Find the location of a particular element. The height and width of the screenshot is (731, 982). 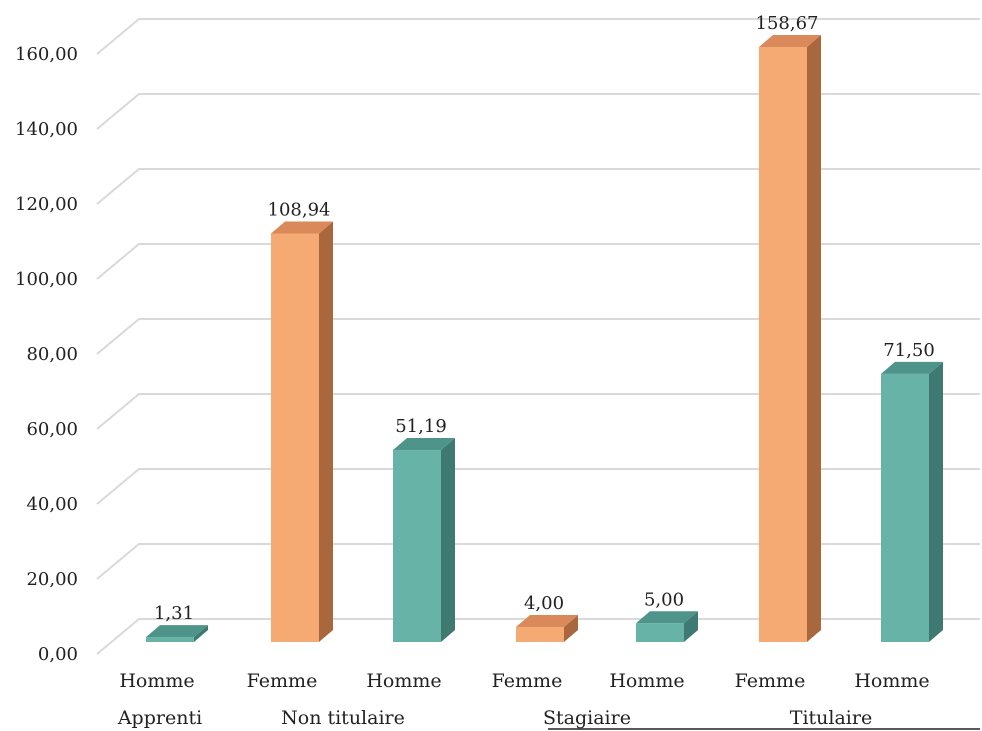

y-tick-label: 160,00 is located at coordinates (46, 54).